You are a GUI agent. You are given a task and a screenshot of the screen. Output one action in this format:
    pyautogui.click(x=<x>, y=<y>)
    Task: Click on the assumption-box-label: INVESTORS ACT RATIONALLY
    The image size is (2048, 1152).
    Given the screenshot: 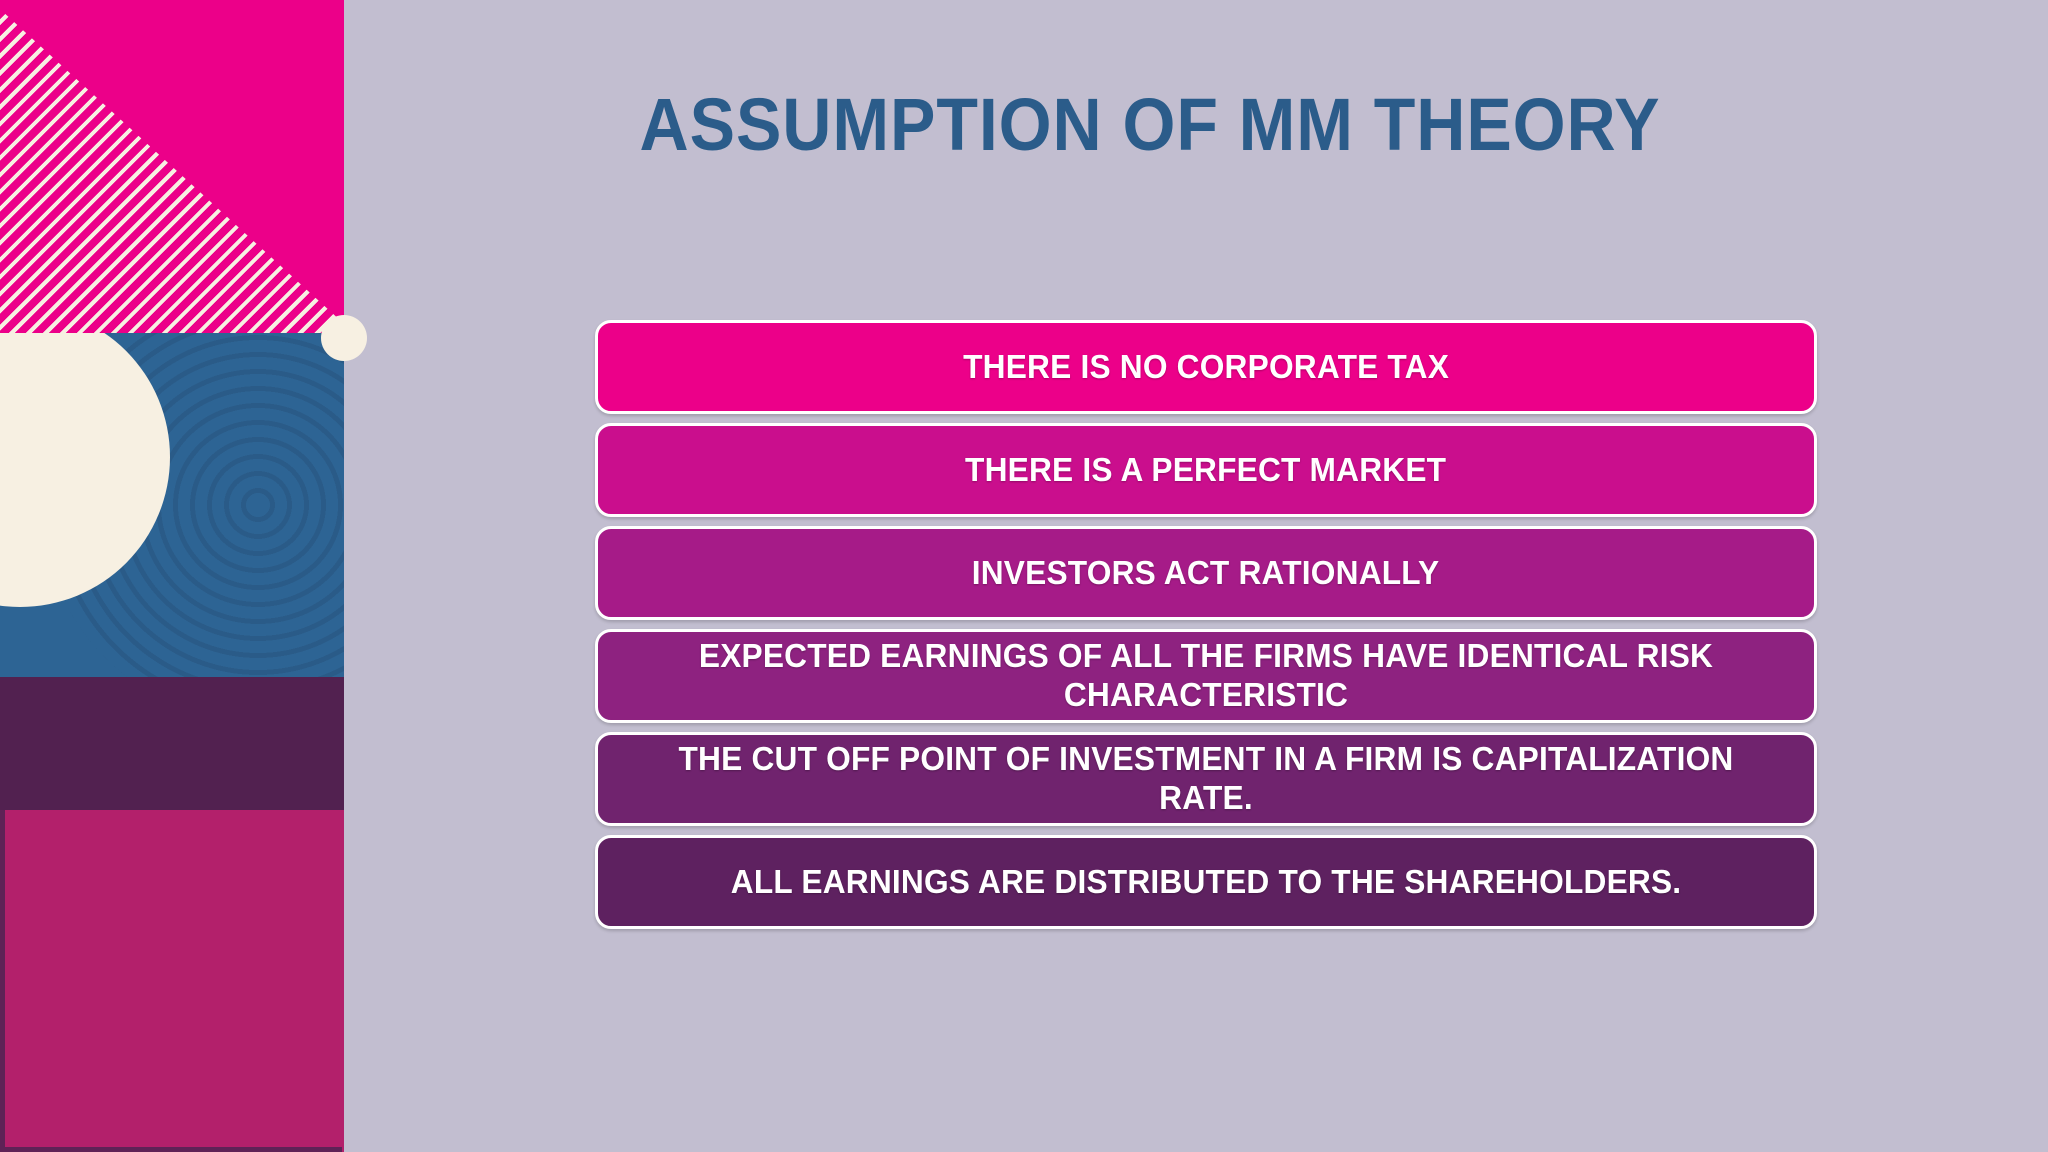 What is the action you would take?
    pyautogui.click(x=1206, y=572)
    